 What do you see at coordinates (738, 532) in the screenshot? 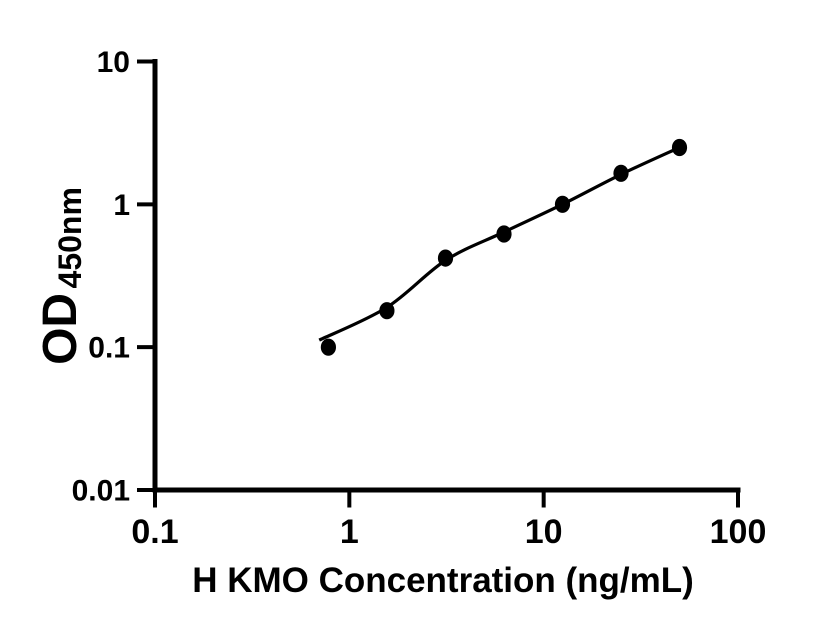
I see `x-axis-tick-label: 100` at bounding box center [738, 532].